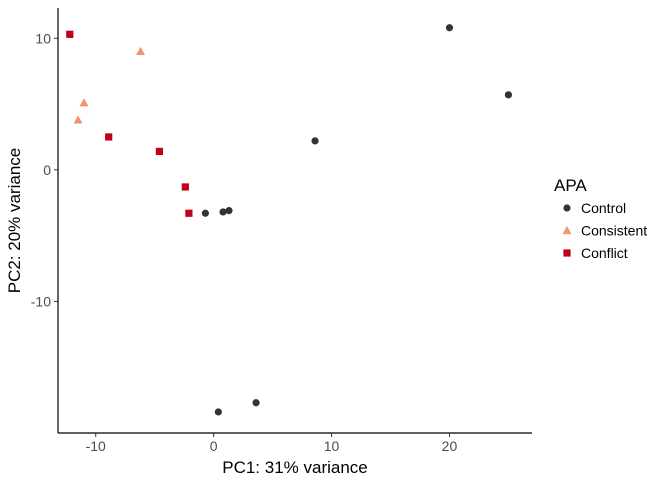  What do you see at coordinates (47, 170) in the screenshot?
I see `y-tick-label: 0` at bounding box center [47, 170].